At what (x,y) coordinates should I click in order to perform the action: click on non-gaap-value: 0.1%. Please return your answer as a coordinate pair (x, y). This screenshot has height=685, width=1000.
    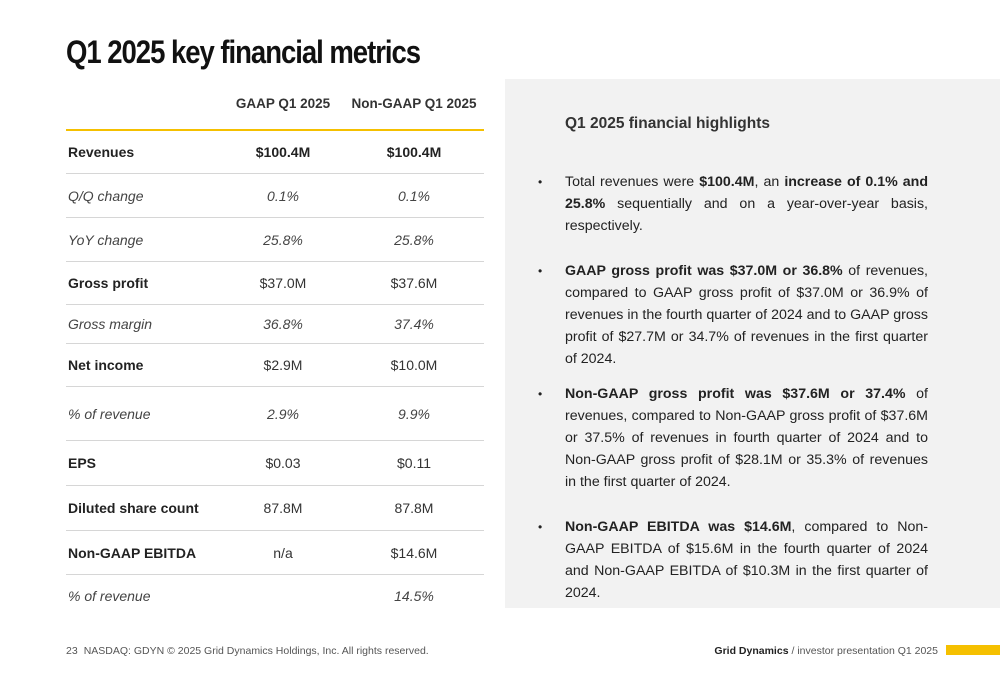
    Looking at the image, I should click on (414, 195).